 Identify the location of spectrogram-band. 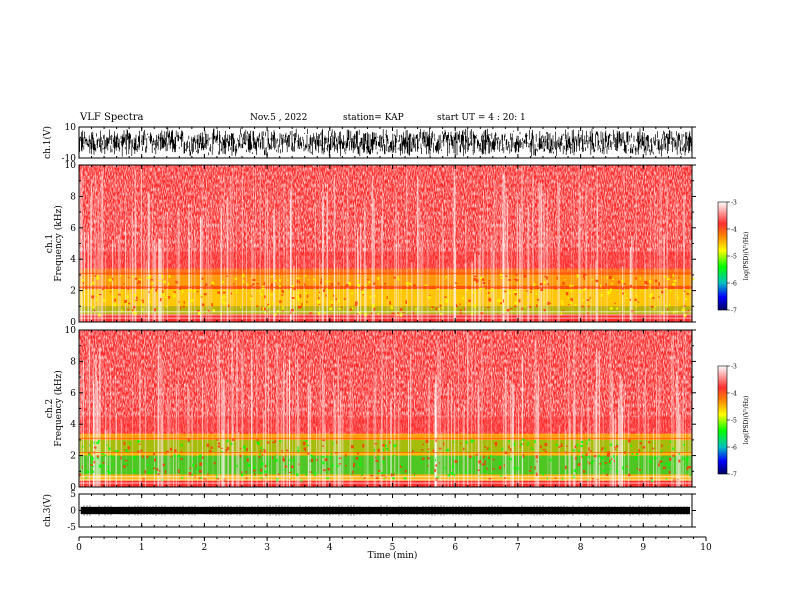
(385, 454).